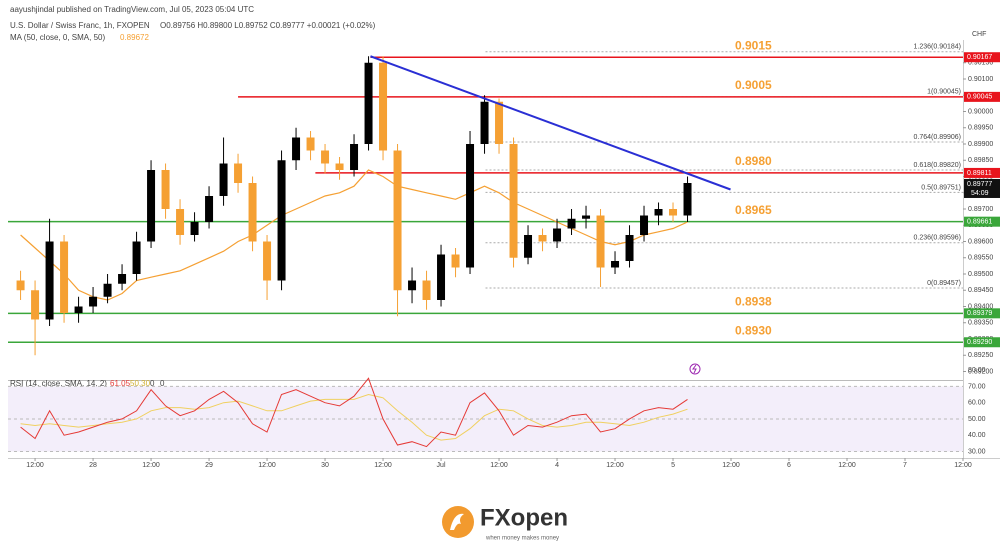  I want to click on y-tick-label: 0.89600, so click(980, 241).